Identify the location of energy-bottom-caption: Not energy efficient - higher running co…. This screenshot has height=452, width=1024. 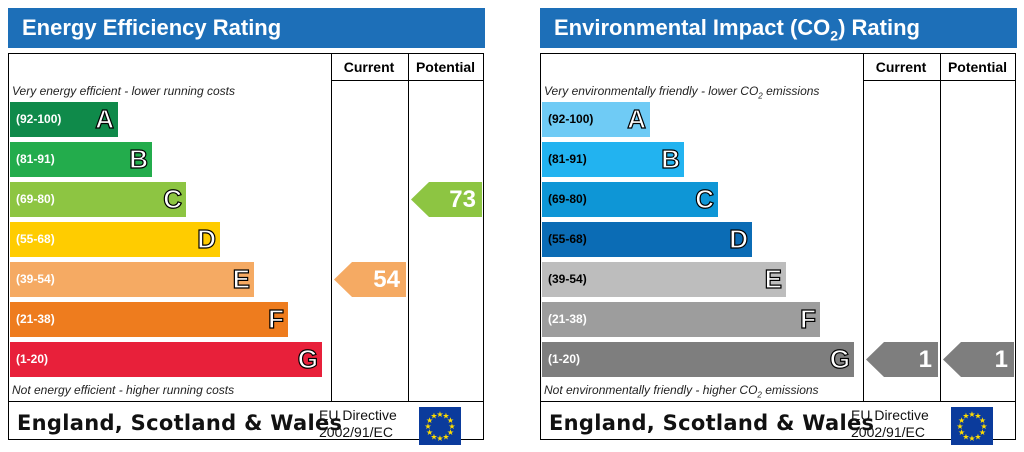
(123, 390).